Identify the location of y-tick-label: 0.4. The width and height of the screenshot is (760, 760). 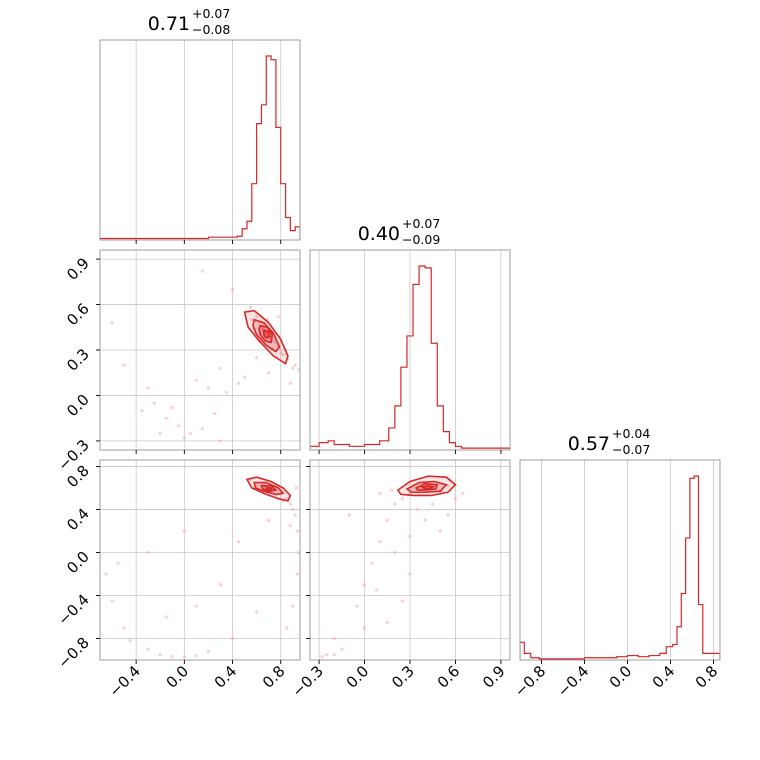
(78, 520).